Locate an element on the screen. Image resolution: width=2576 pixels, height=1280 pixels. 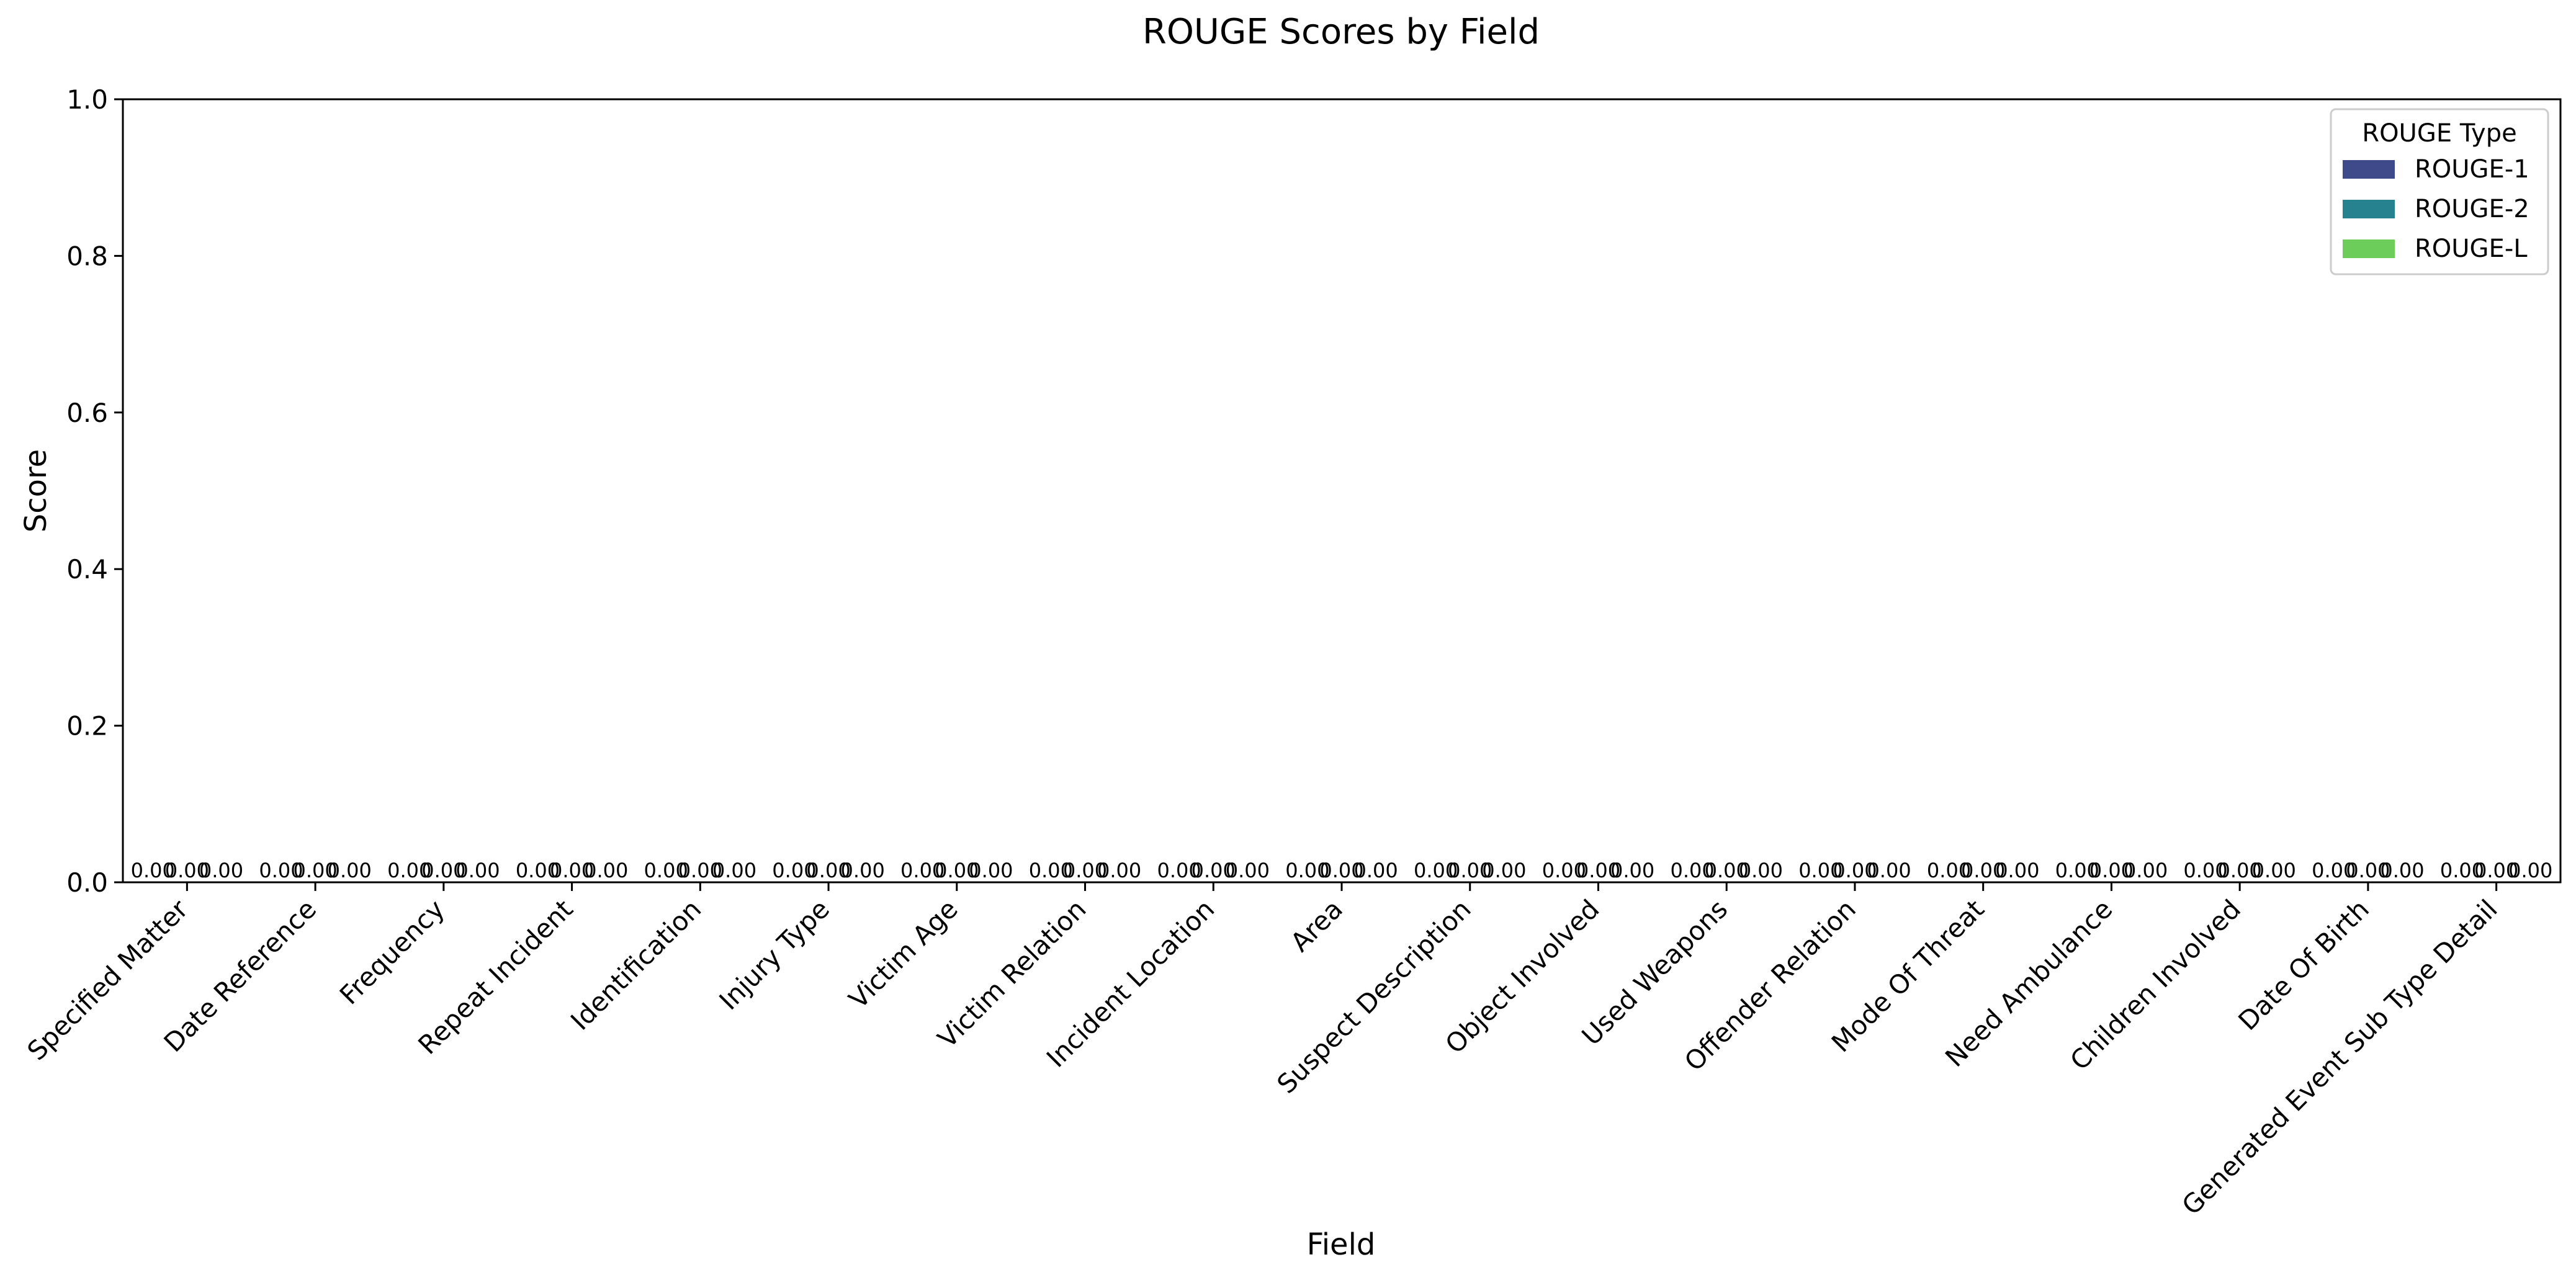
x-tick-label: Victim Age is located at coordinates (903, 953).